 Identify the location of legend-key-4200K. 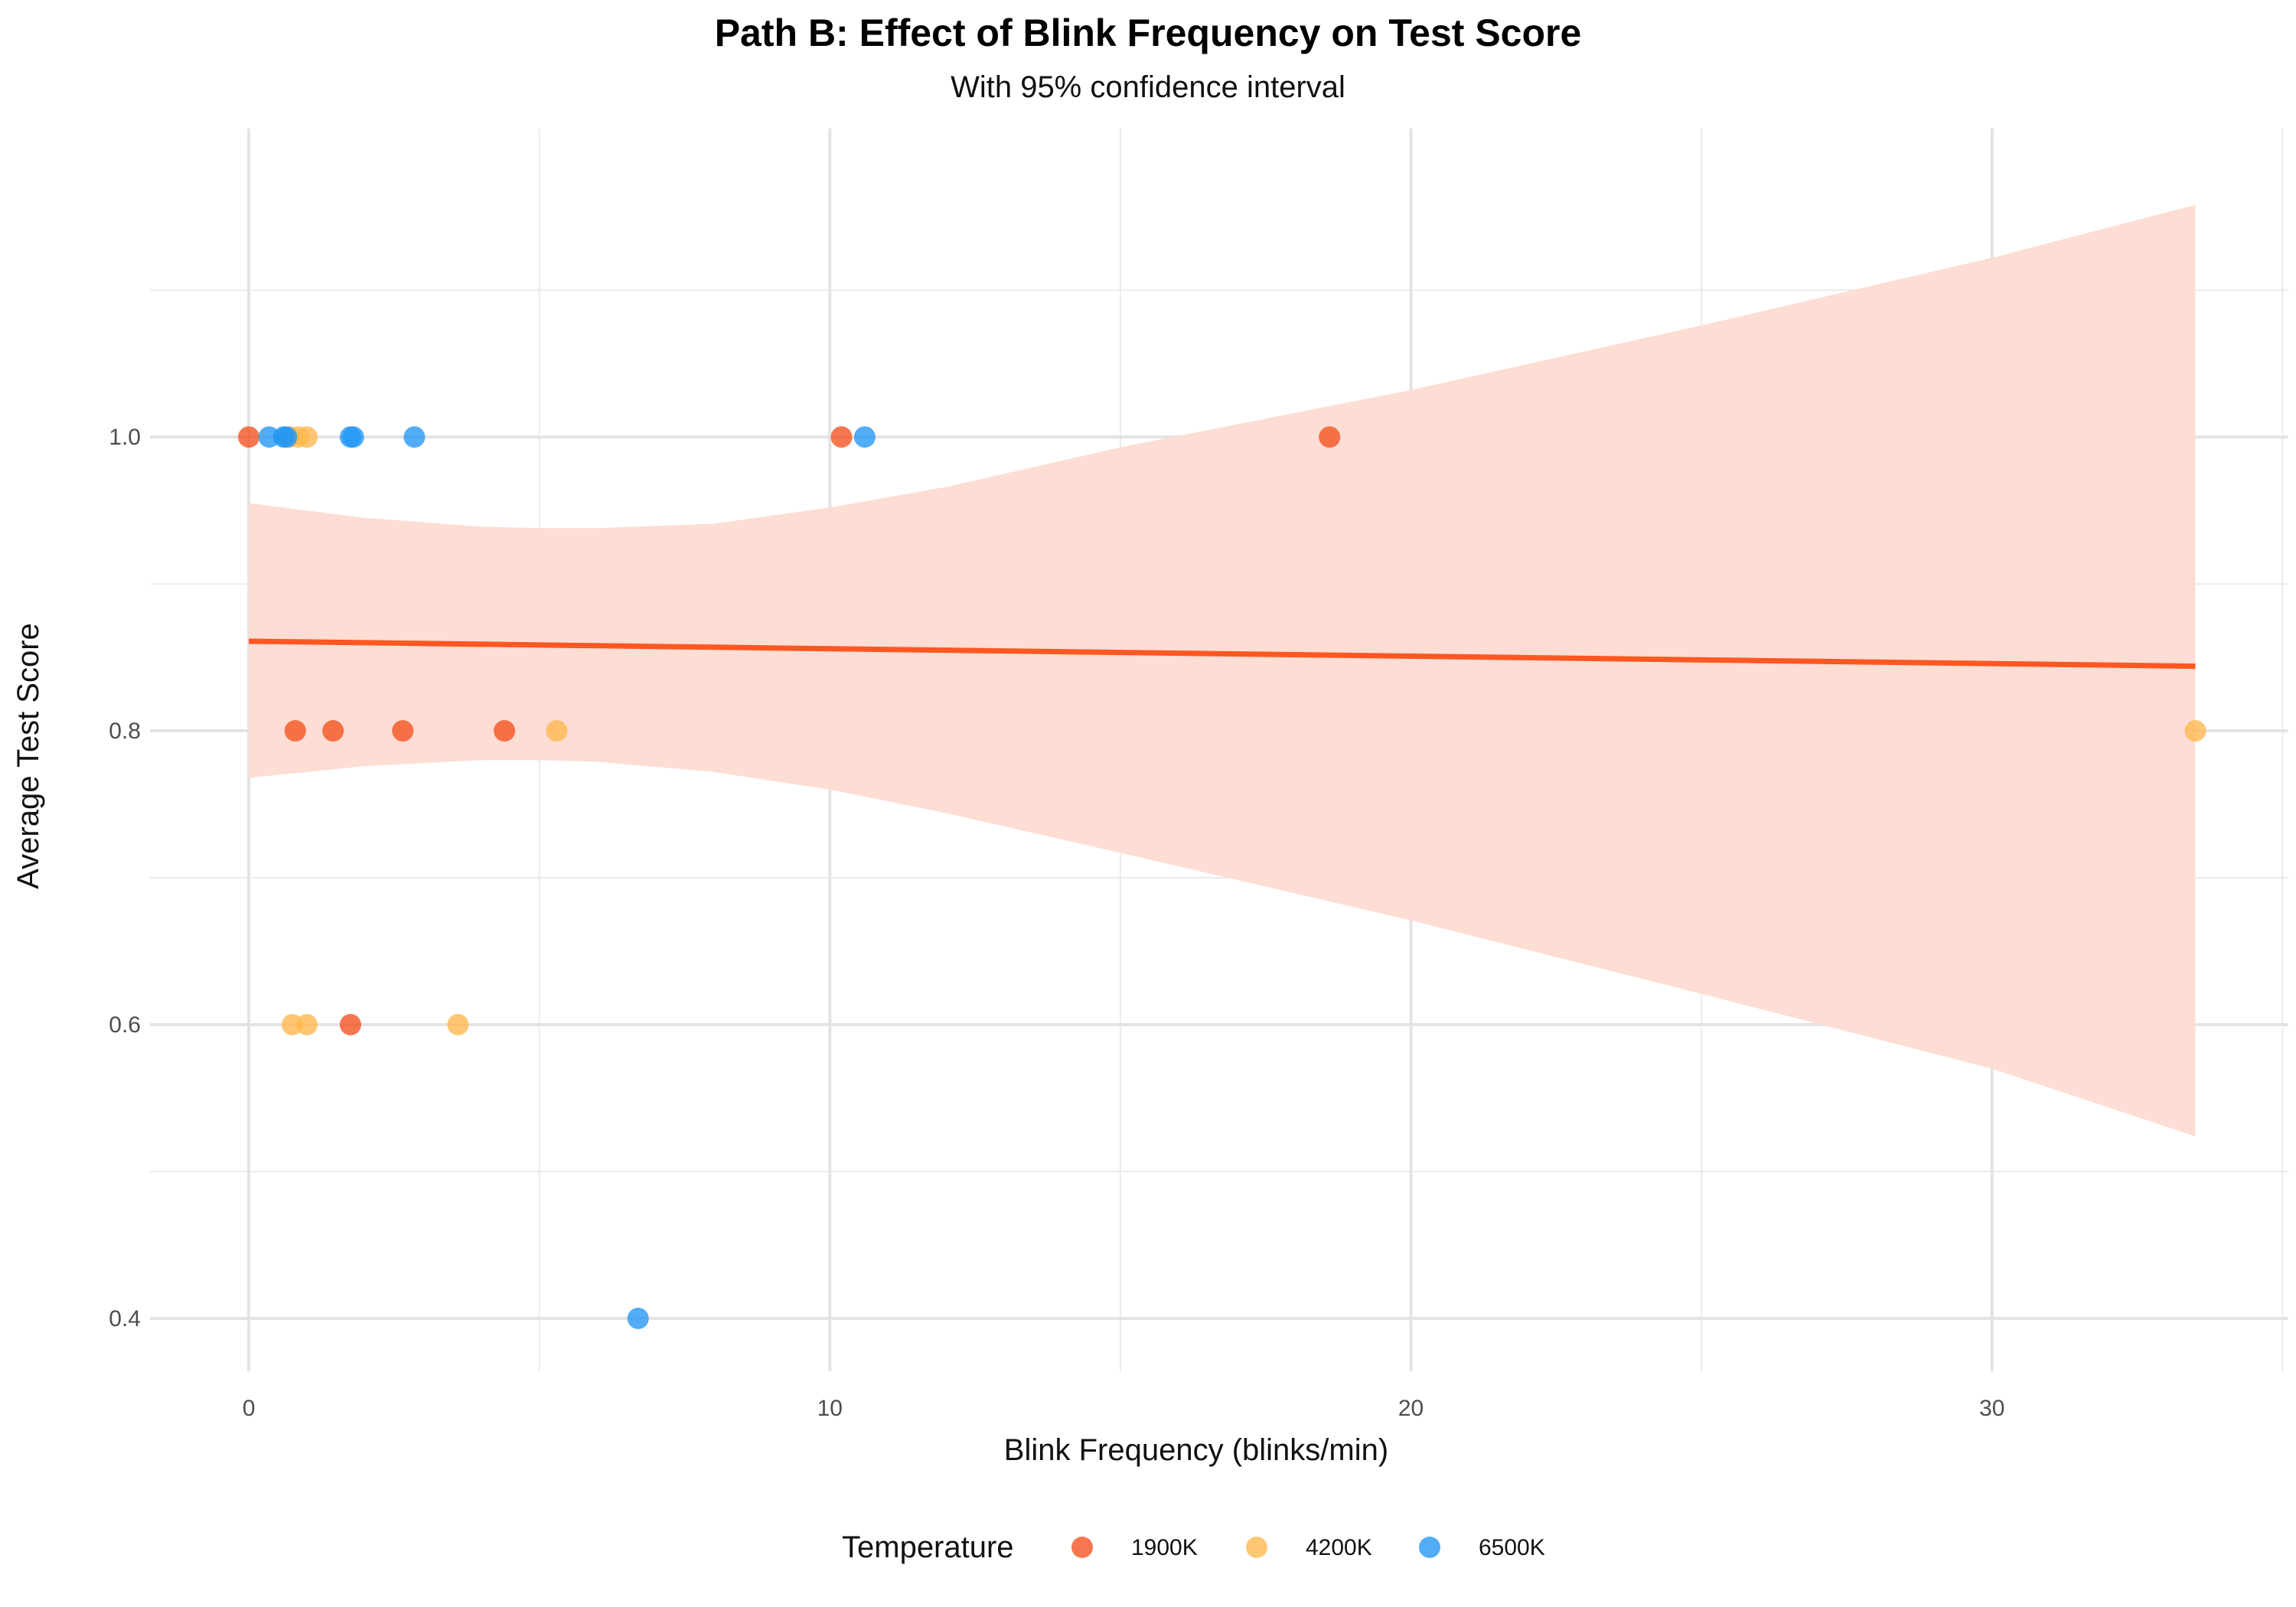
(1256, 1547).